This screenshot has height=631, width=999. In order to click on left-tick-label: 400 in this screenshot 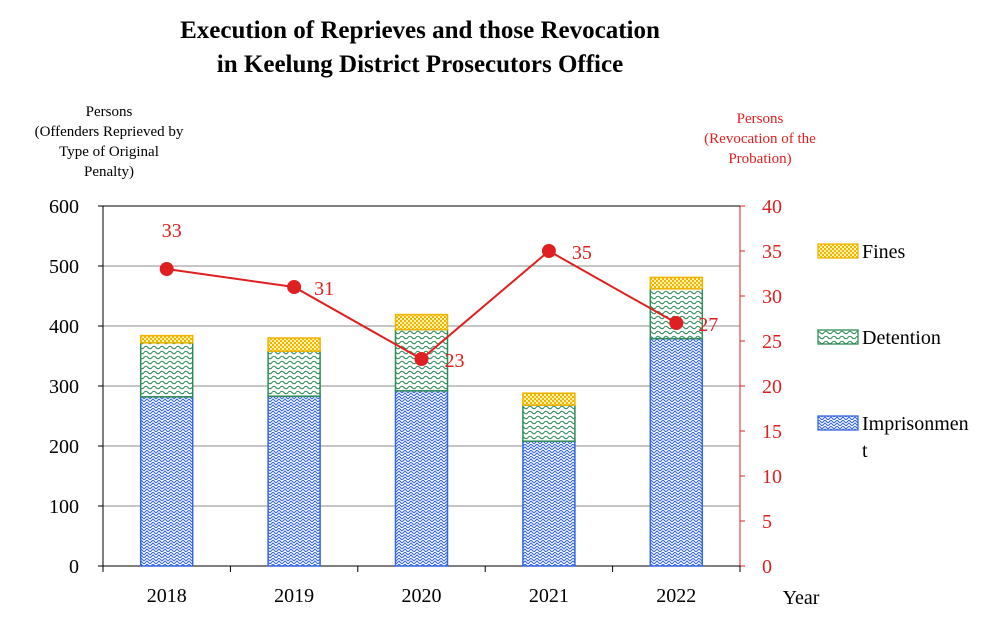, I will do `click(64, 327)`.